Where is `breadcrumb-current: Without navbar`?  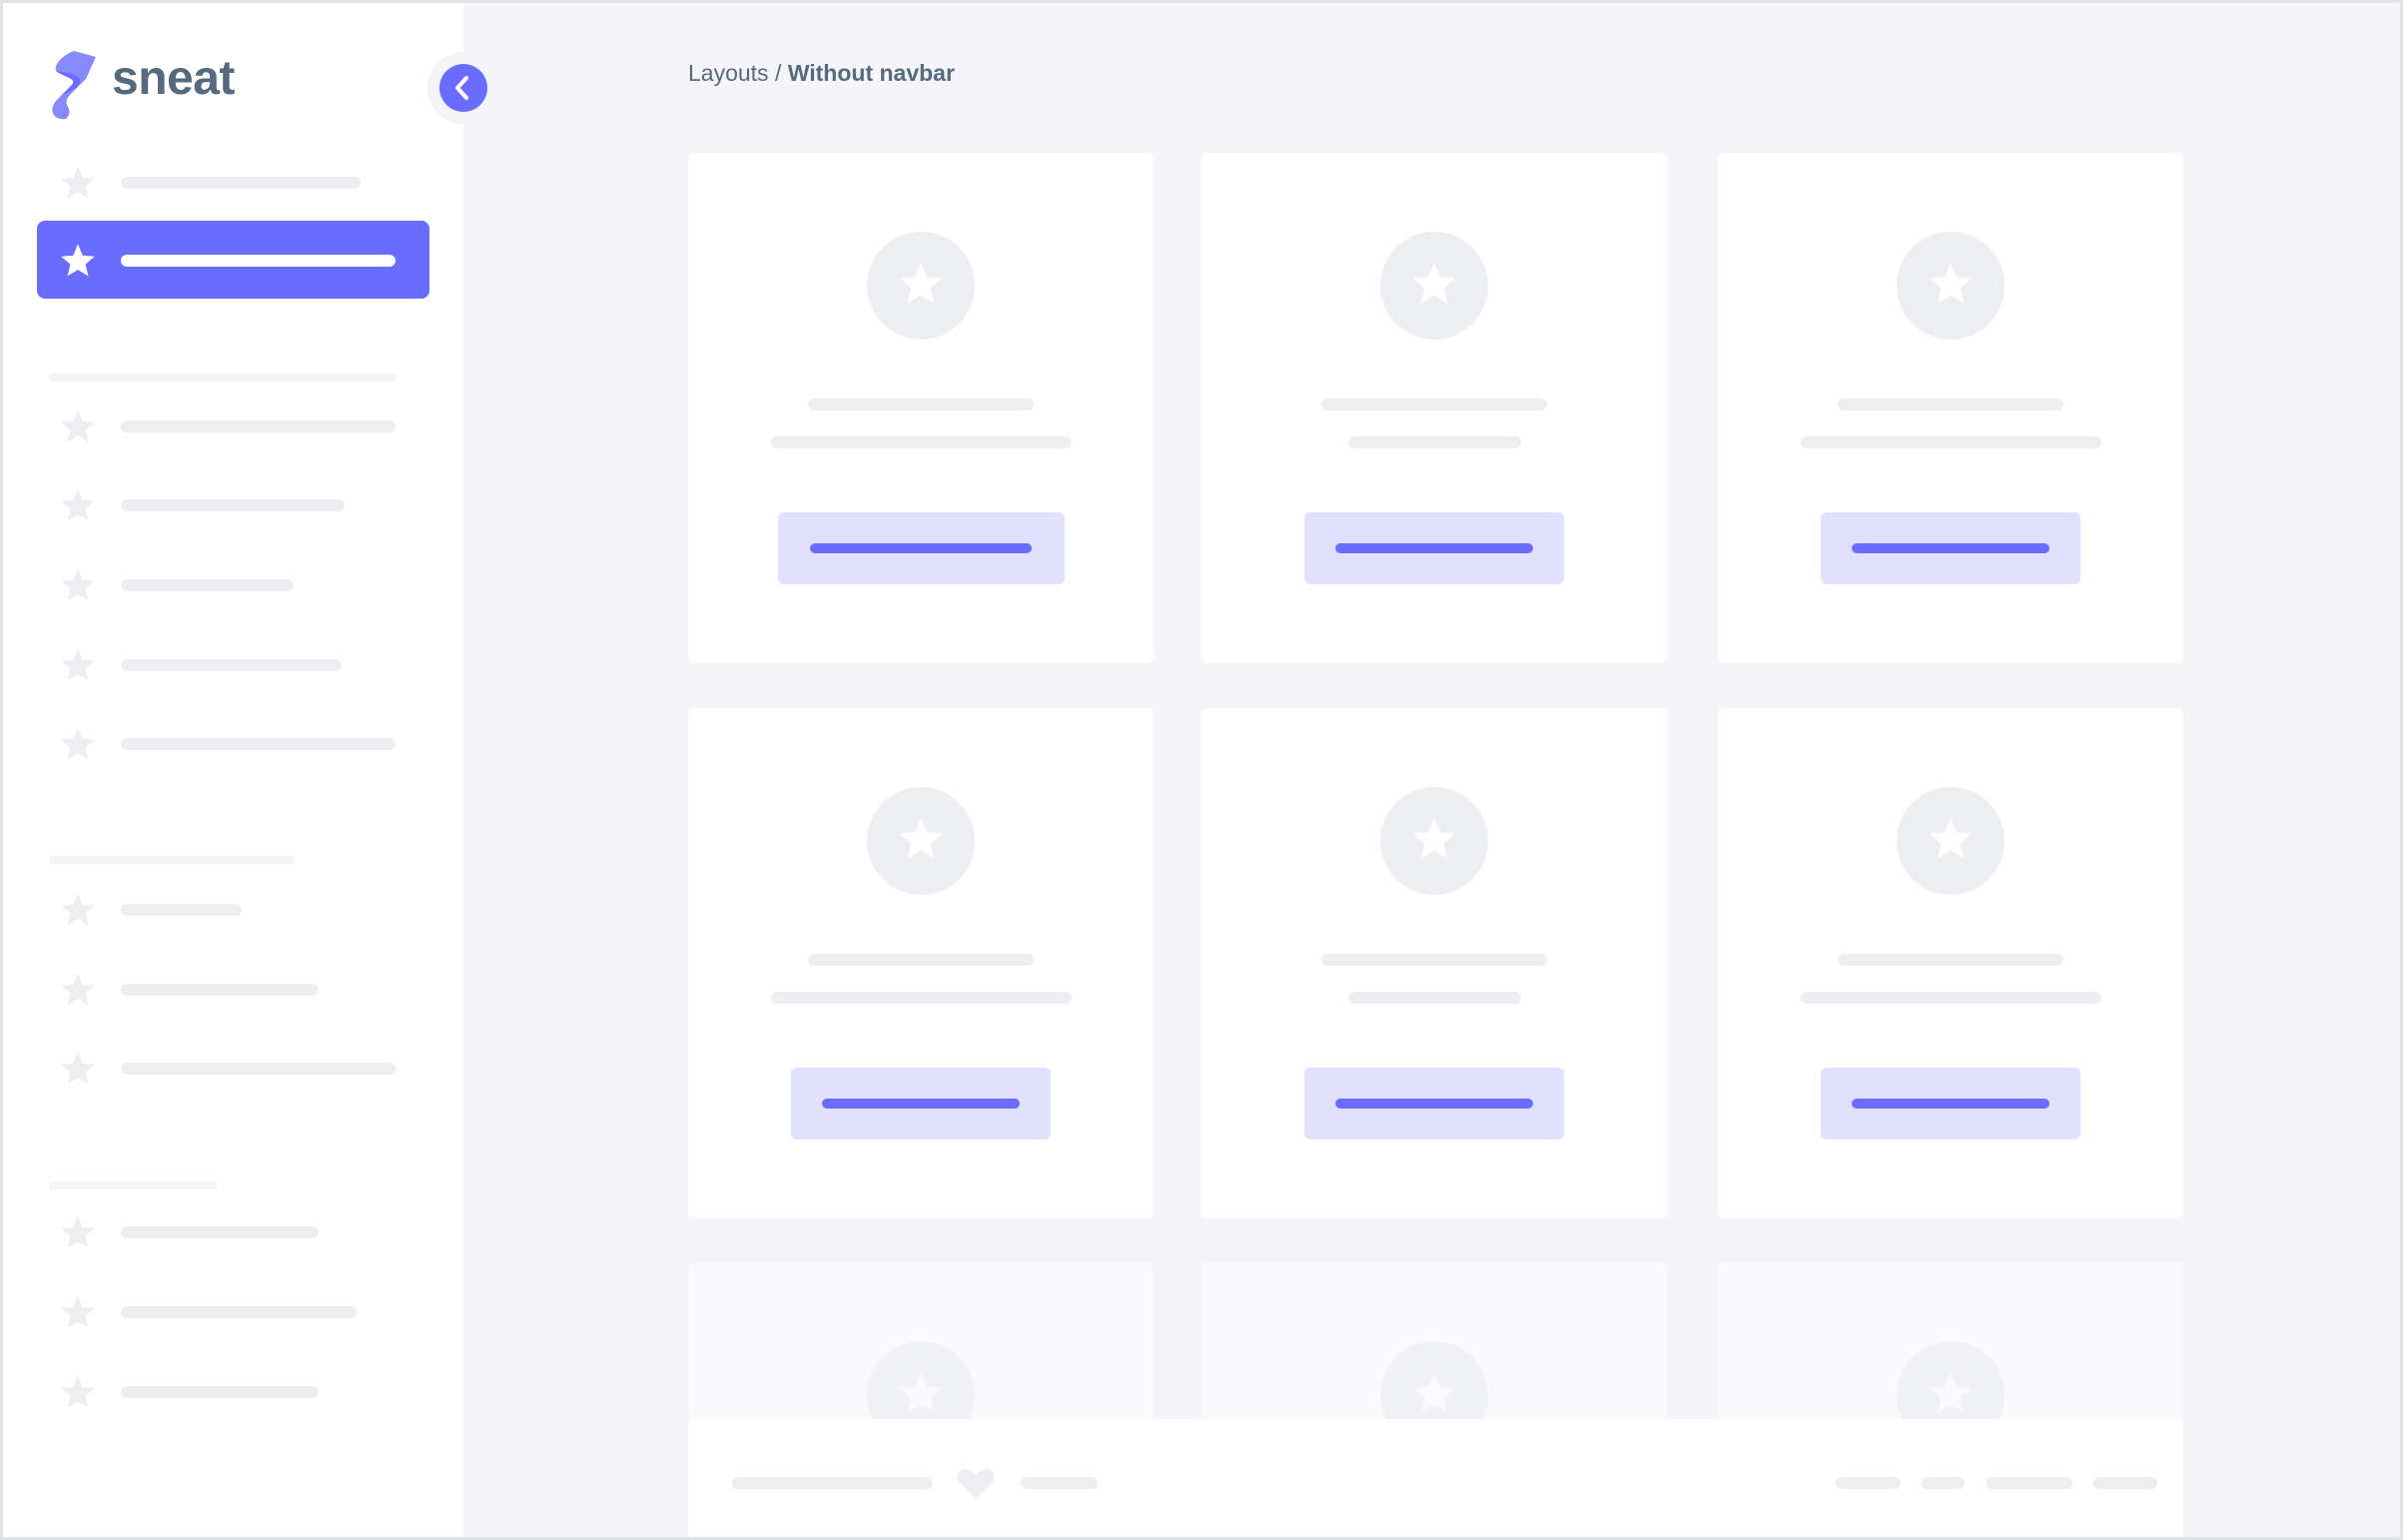
breadcrumb-current: Without navbar is located at coordinates (871, 73).